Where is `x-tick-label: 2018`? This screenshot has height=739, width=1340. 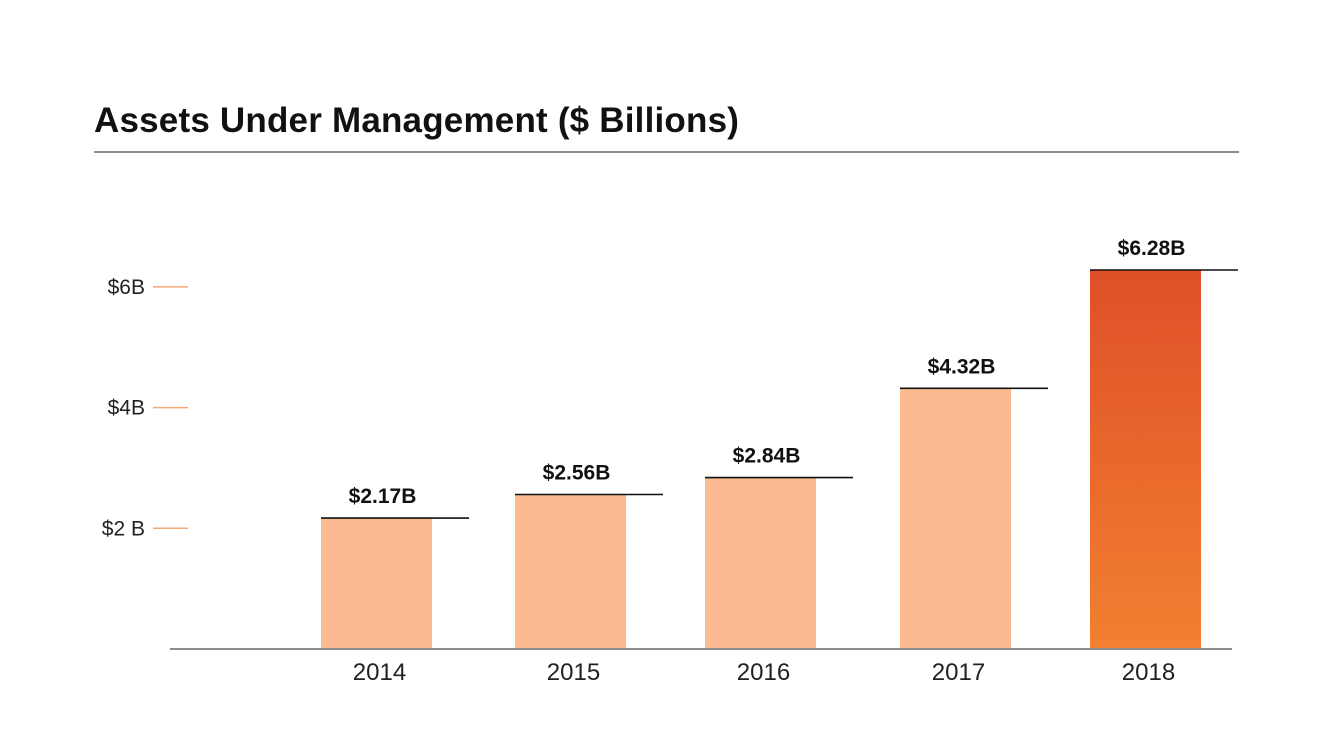 x-tick-label: 2018 is located at coordinates (1148, 672).